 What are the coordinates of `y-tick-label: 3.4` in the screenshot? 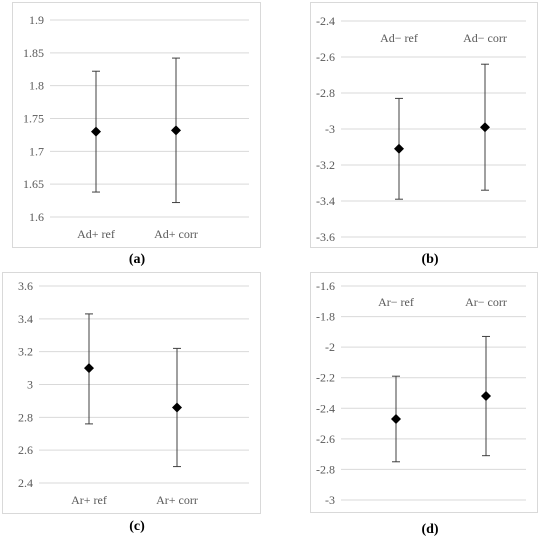 It's located at (25, 319).